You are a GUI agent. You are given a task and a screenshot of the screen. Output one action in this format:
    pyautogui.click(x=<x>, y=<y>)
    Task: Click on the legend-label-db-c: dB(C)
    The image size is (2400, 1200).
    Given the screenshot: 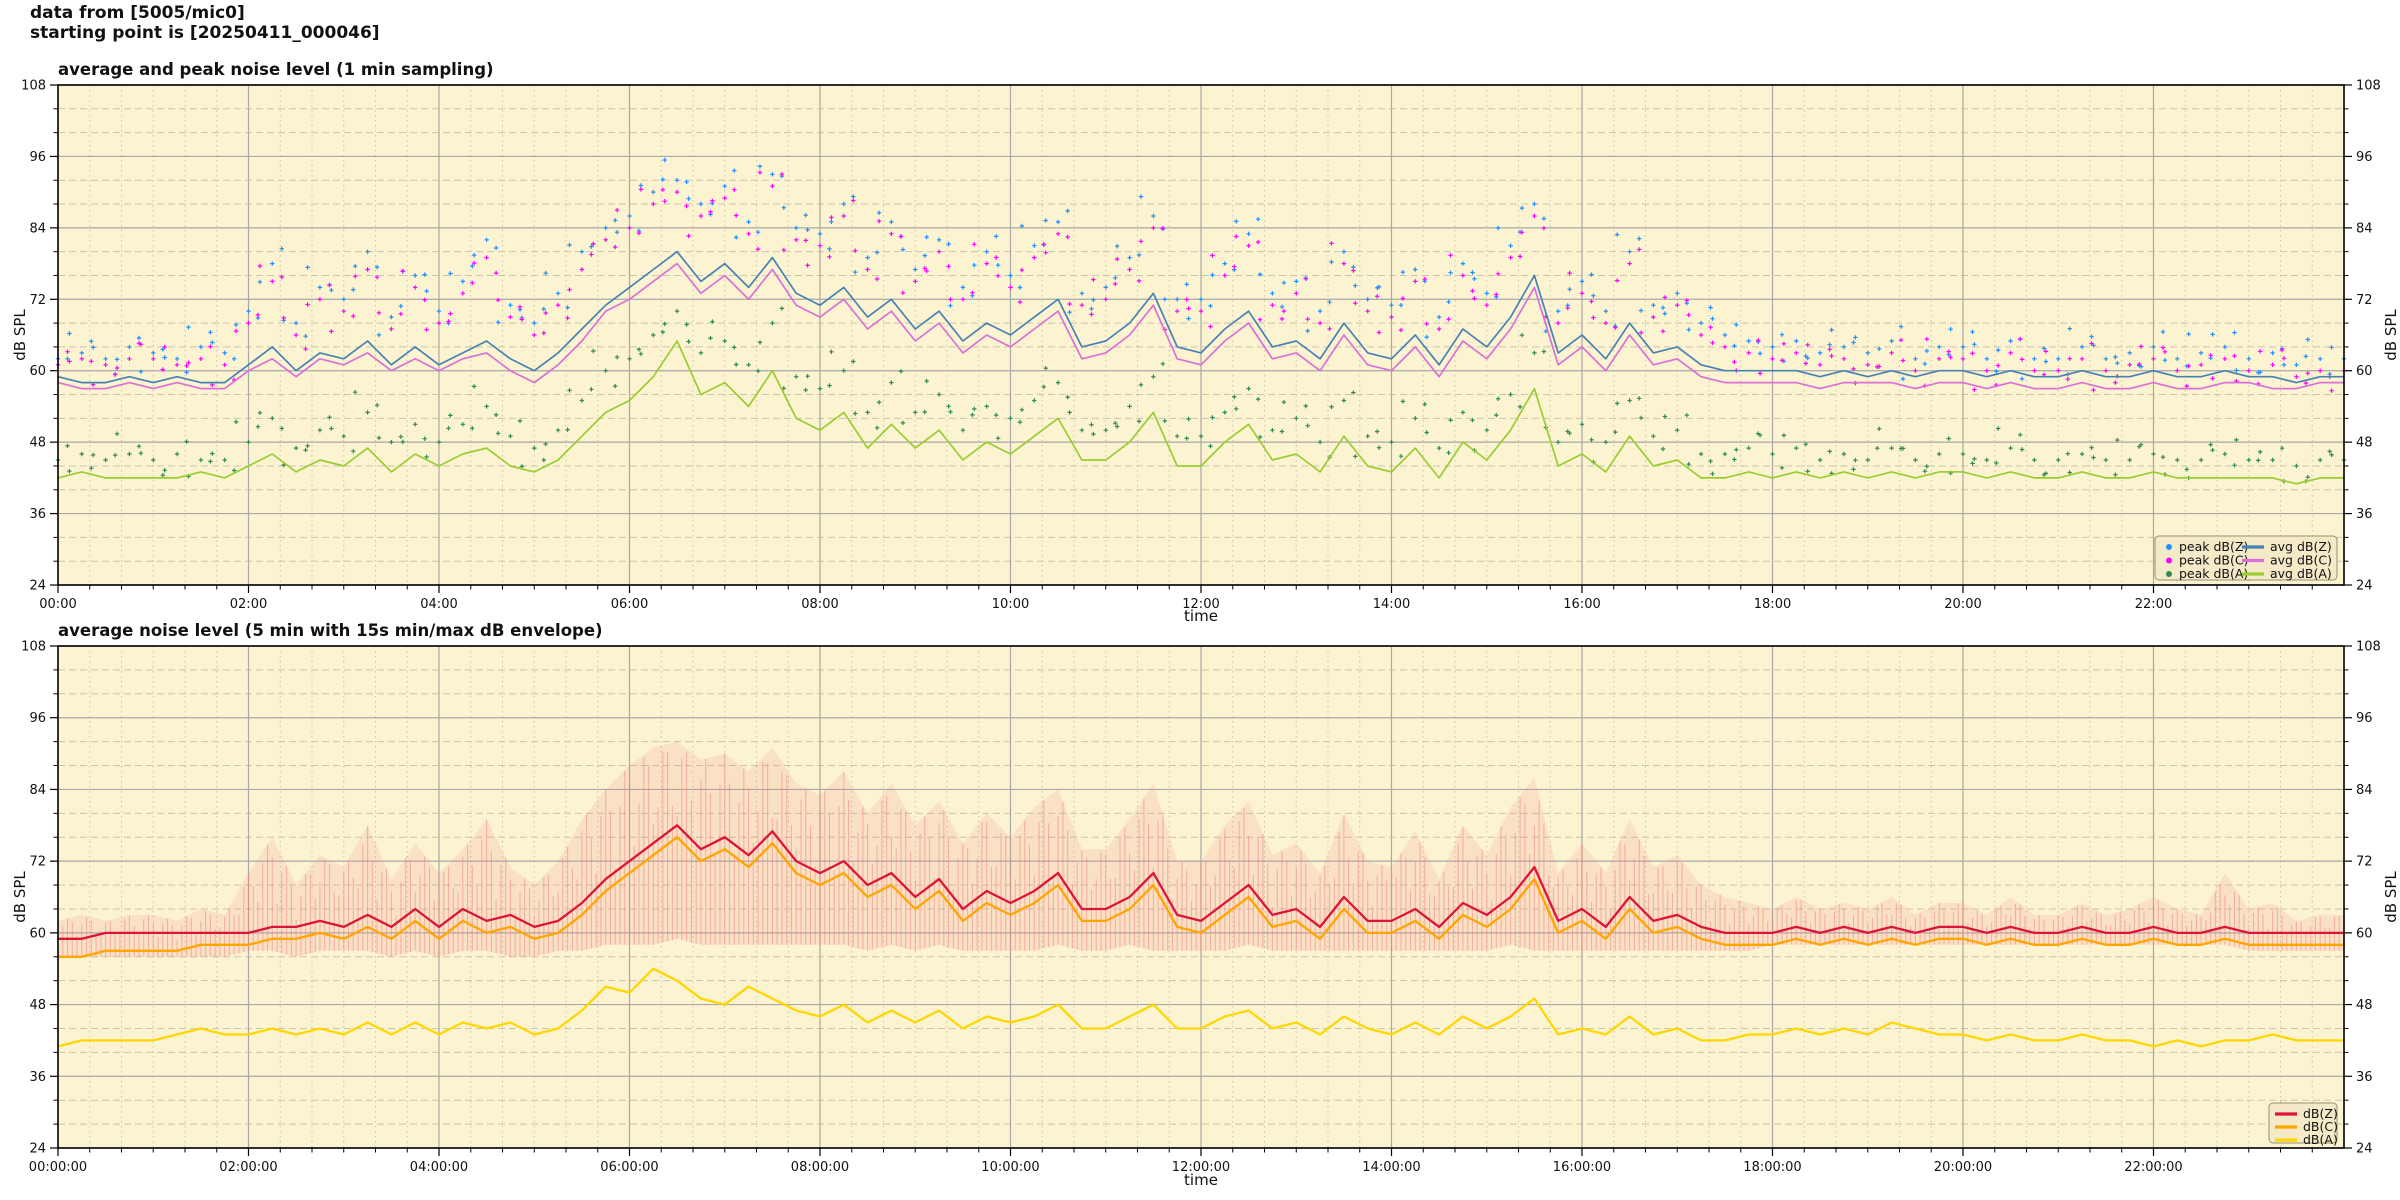 What is the action you would take?
    pyautogui.click(x=2320, y=1126)
    